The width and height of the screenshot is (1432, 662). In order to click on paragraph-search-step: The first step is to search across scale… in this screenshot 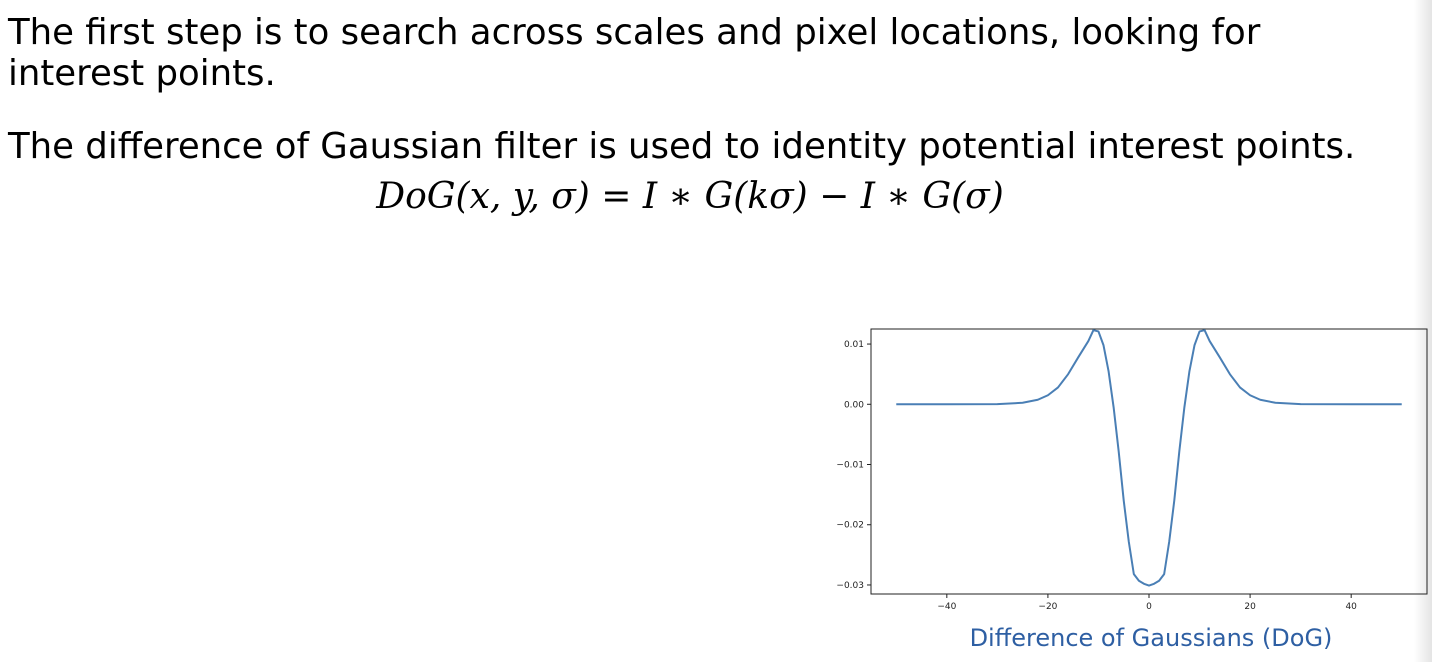, I will do `click(634, 53)`.